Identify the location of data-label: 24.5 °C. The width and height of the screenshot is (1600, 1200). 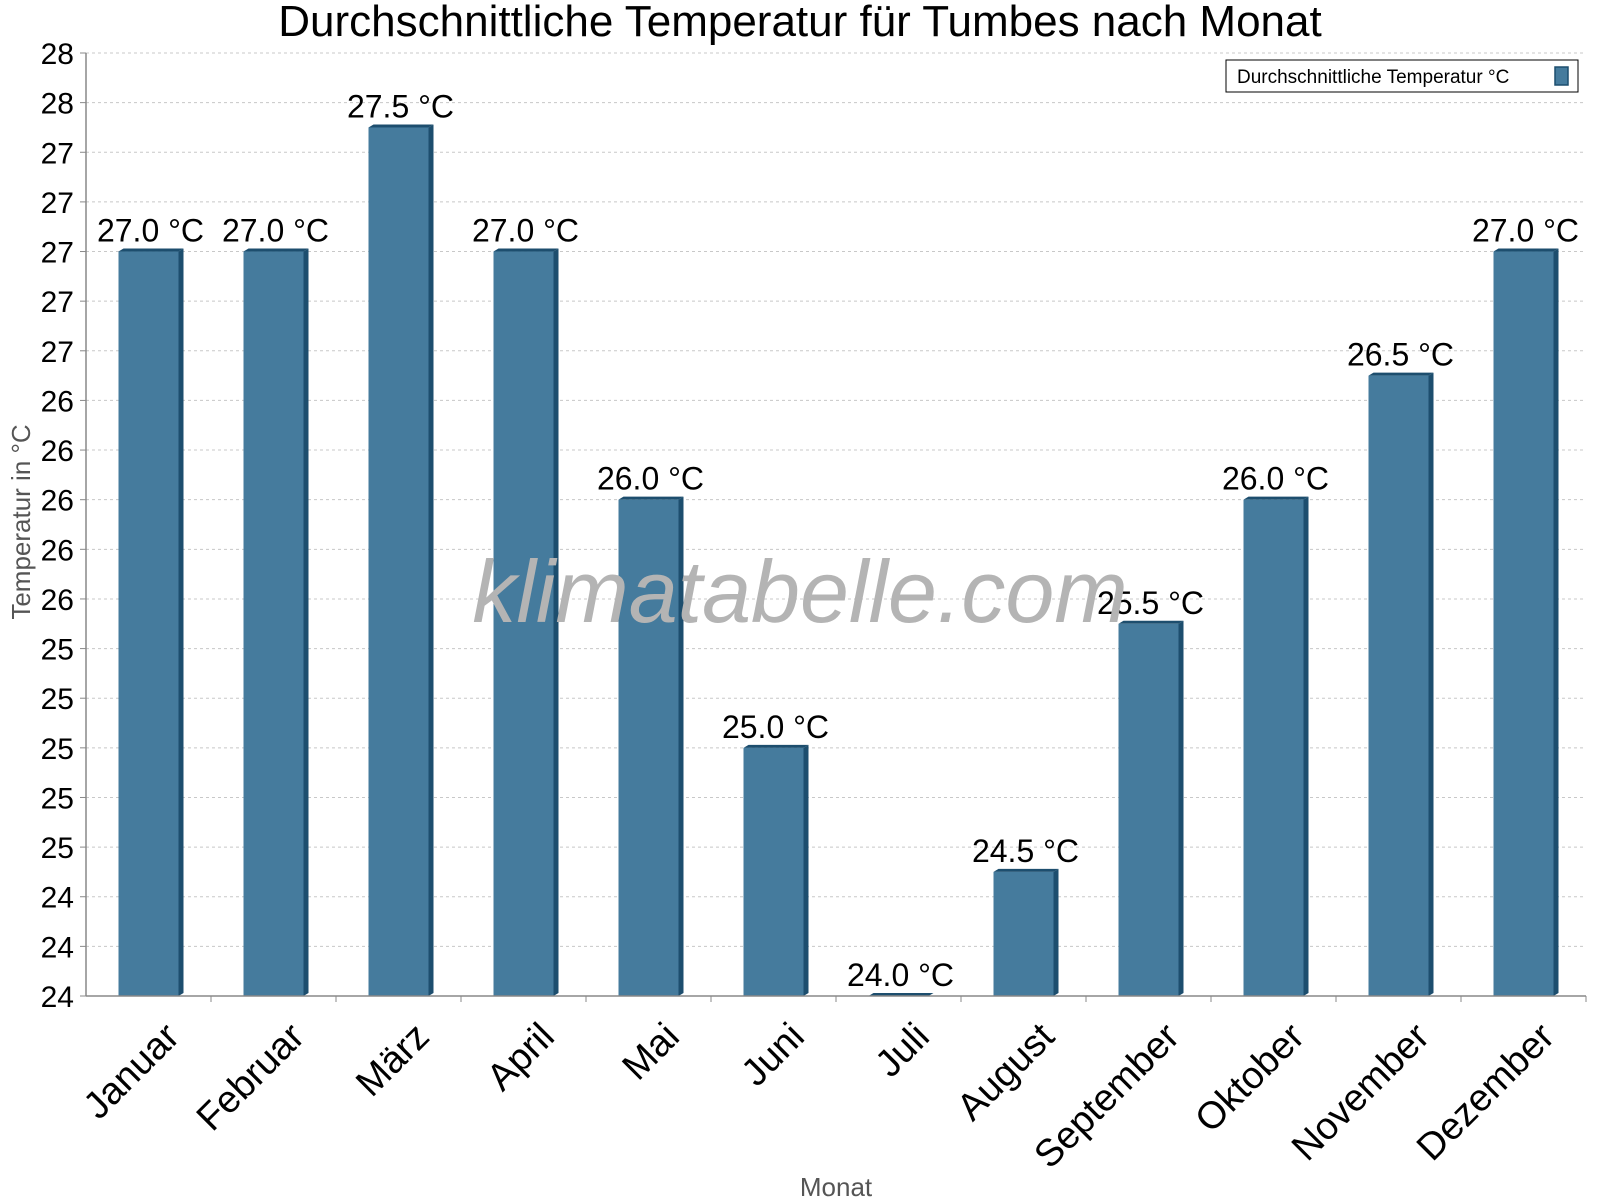
(1025, 851).